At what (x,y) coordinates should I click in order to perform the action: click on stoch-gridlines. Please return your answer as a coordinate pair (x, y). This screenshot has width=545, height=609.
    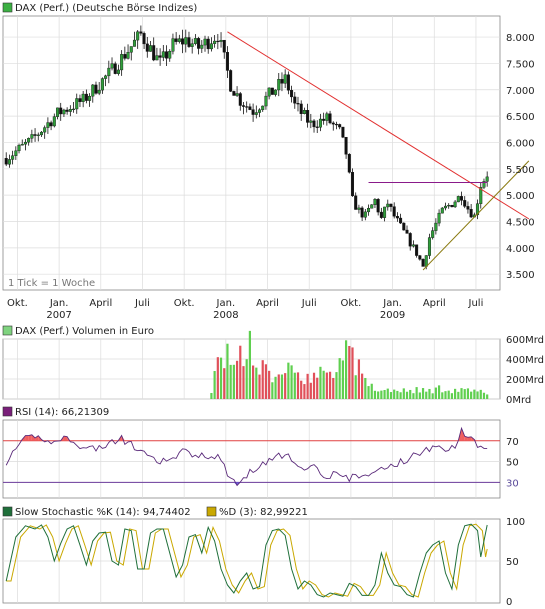
    Looking at the image, I should click on (251, 561).